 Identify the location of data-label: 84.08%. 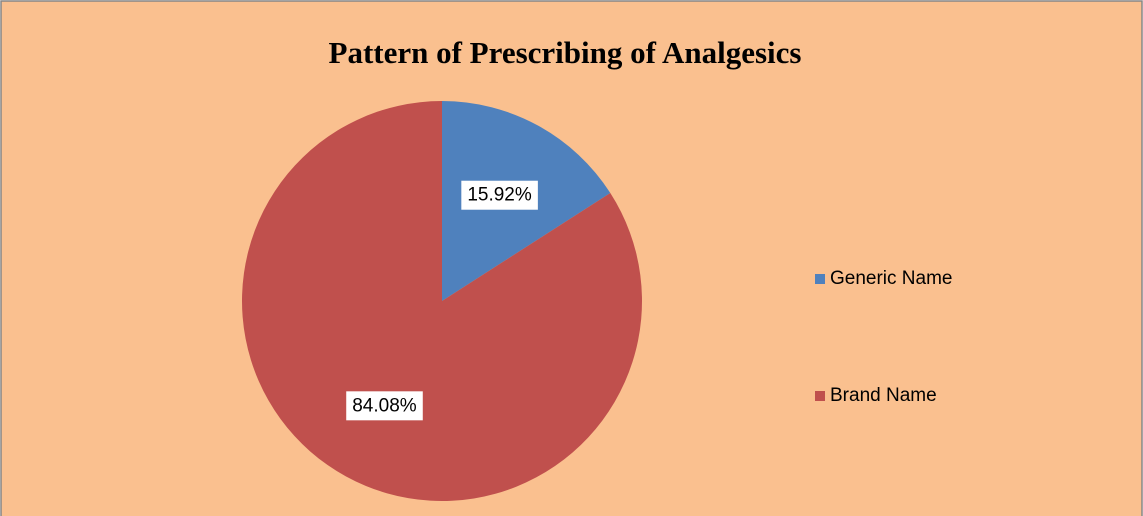
(384, 405).